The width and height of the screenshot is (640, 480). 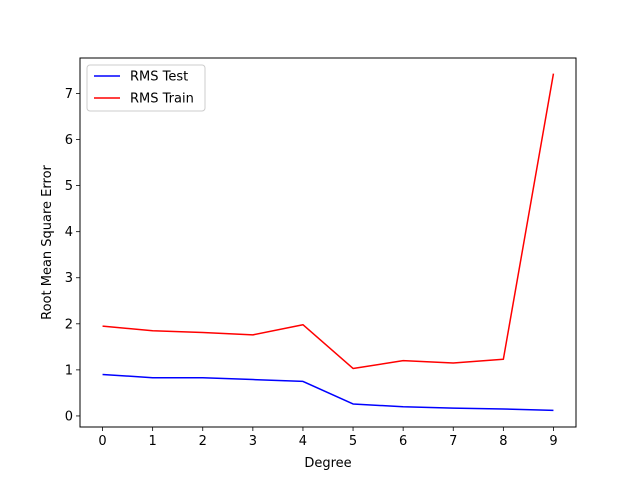 I want to click on x-tick-label: 8, so click(x=503, y=441).